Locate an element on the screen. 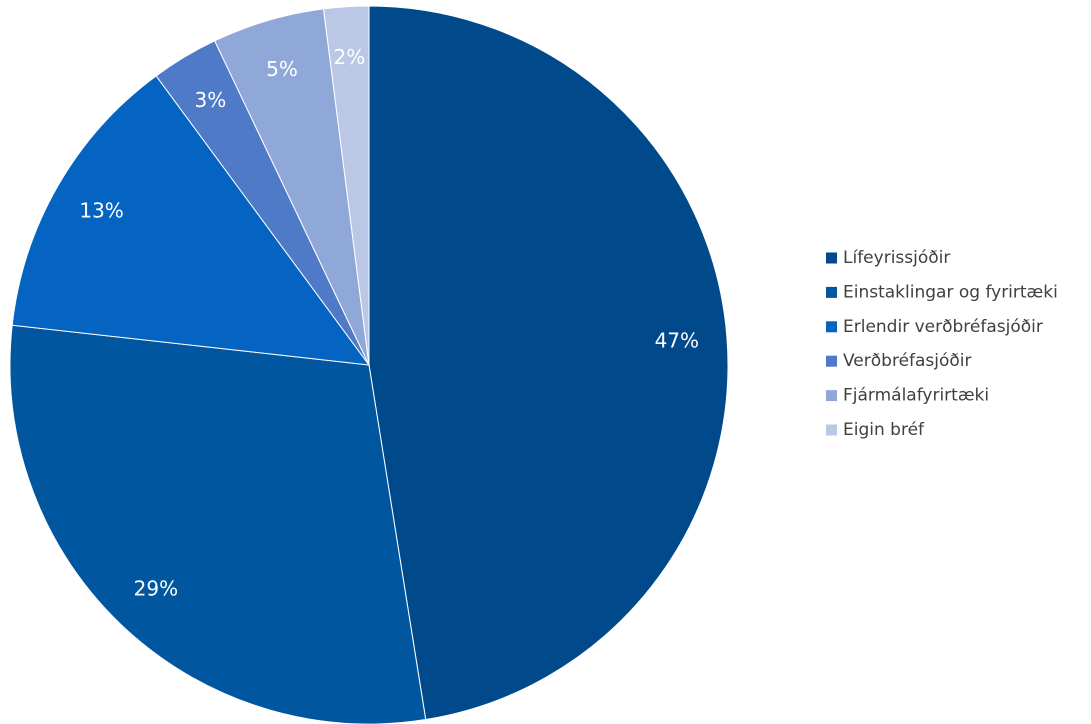  legend-swatch-eigin-bref is located at coordinates (831, 430).